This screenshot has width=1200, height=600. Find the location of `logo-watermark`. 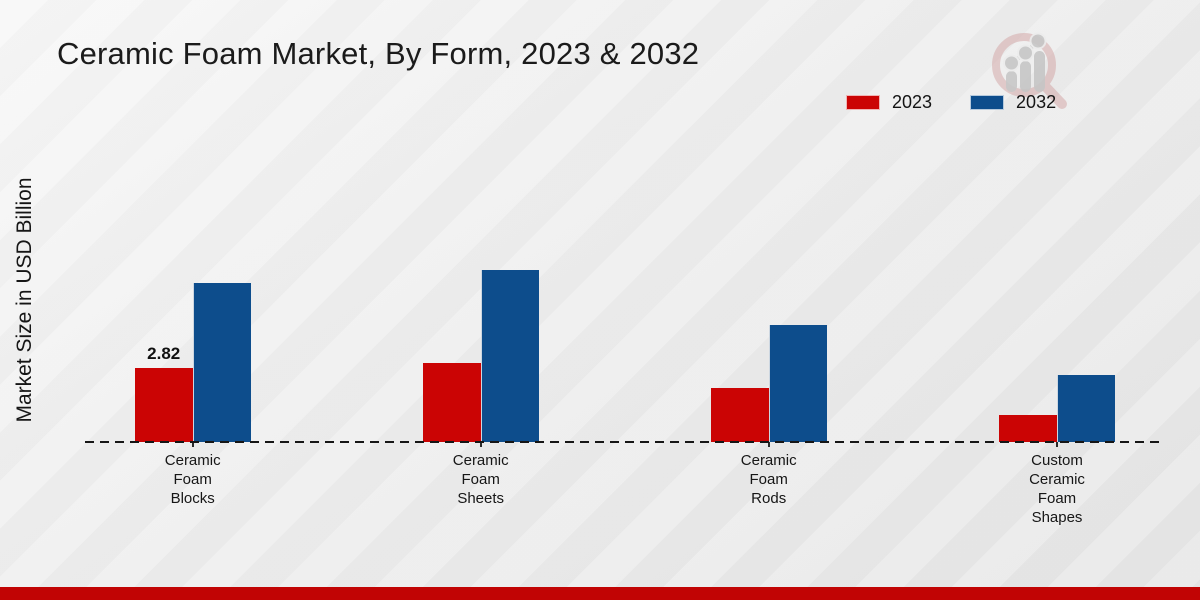

logo-watermark is located at coordinates (1029, 70).